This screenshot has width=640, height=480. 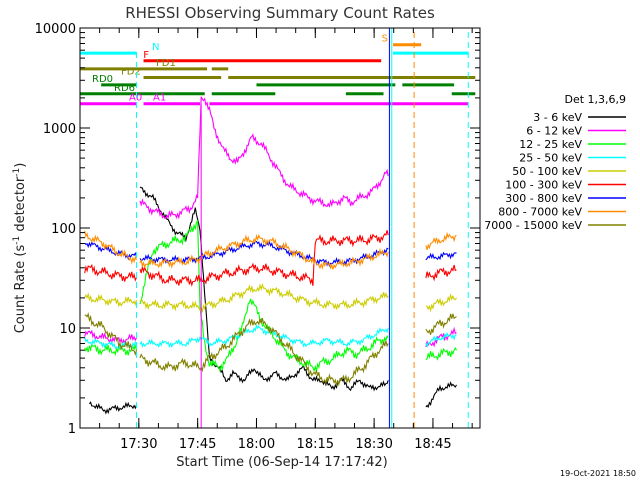 What do you see at coordinates (543, 185) in the screenshot?
I see `legend-label-5: 100 - 300 keV` at bounding box center [543, 185].